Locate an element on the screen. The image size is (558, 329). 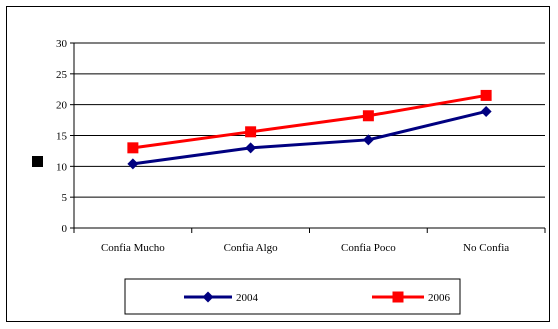
series-line-2006 is located at coordinates (309, 121).